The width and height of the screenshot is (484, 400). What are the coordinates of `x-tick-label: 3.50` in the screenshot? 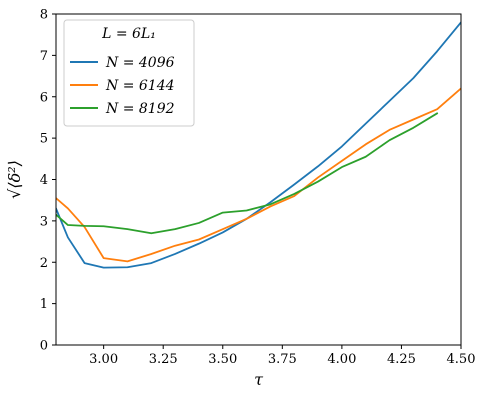 It's located at (222, 359).